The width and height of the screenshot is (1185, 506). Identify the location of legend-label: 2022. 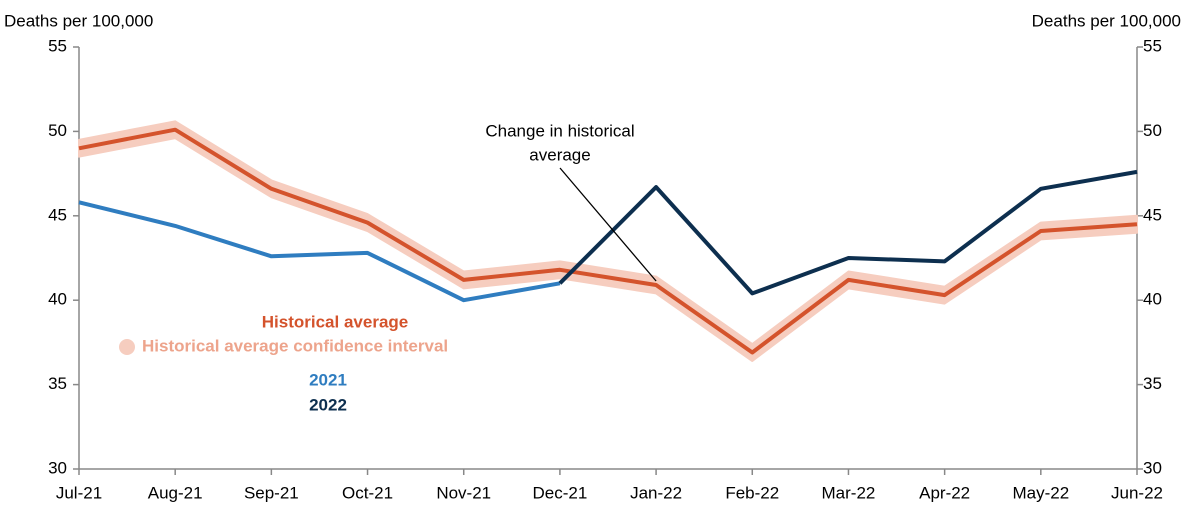
(328, 404).